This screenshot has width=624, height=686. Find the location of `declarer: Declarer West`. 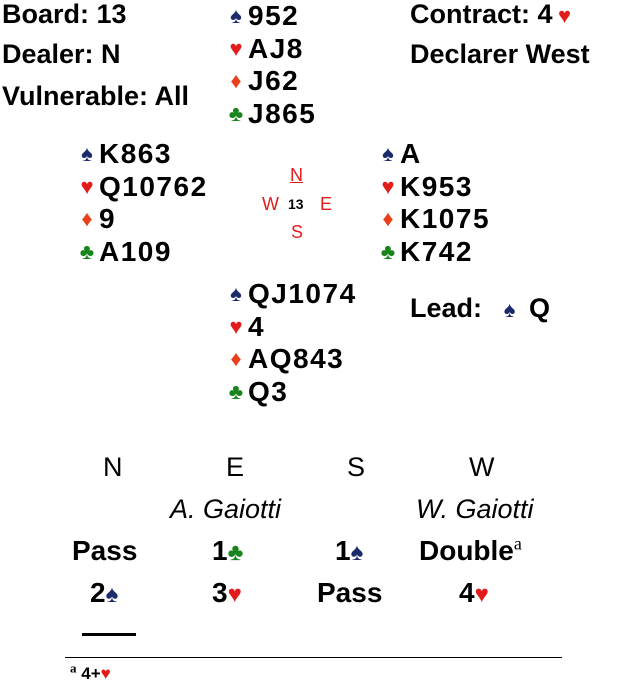

declarer: Declarer West is located at coordinates (500, 54).